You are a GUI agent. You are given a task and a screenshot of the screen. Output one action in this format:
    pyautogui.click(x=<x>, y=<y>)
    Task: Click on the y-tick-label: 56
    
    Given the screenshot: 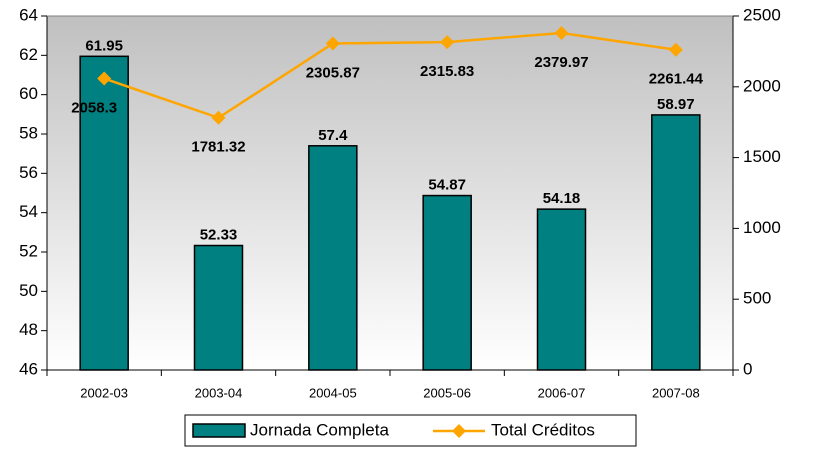 What is the action you would take?
    pyautogui.click(x=28, y=172)
    